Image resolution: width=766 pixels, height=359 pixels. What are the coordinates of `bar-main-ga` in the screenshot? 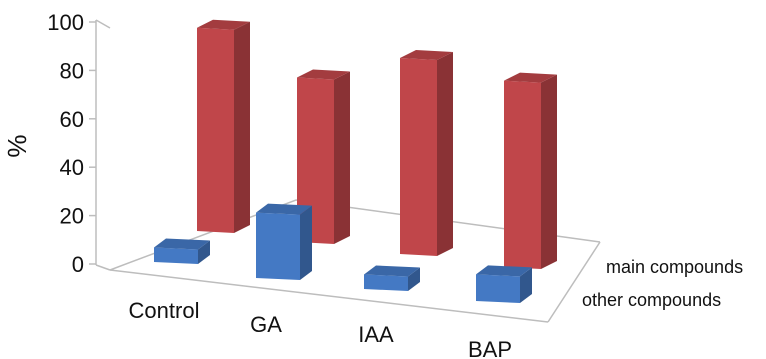 It's located at (323, 156).